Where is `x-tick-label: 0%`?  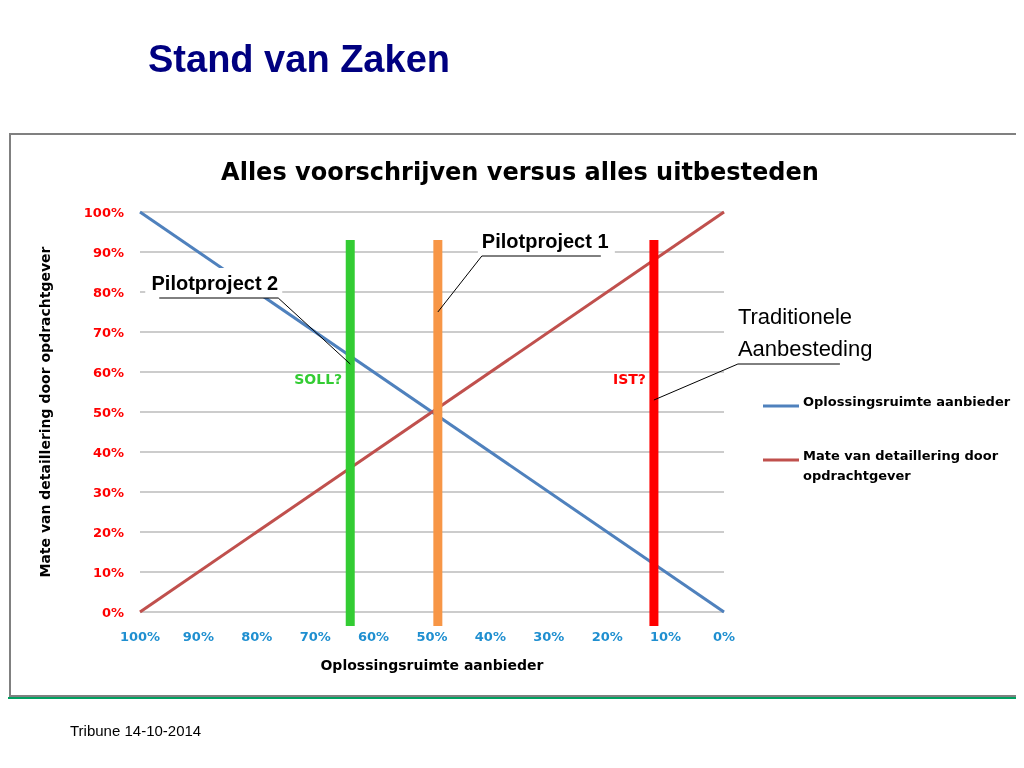 x-tick-label: 0% is located at coordinates (724, 636).